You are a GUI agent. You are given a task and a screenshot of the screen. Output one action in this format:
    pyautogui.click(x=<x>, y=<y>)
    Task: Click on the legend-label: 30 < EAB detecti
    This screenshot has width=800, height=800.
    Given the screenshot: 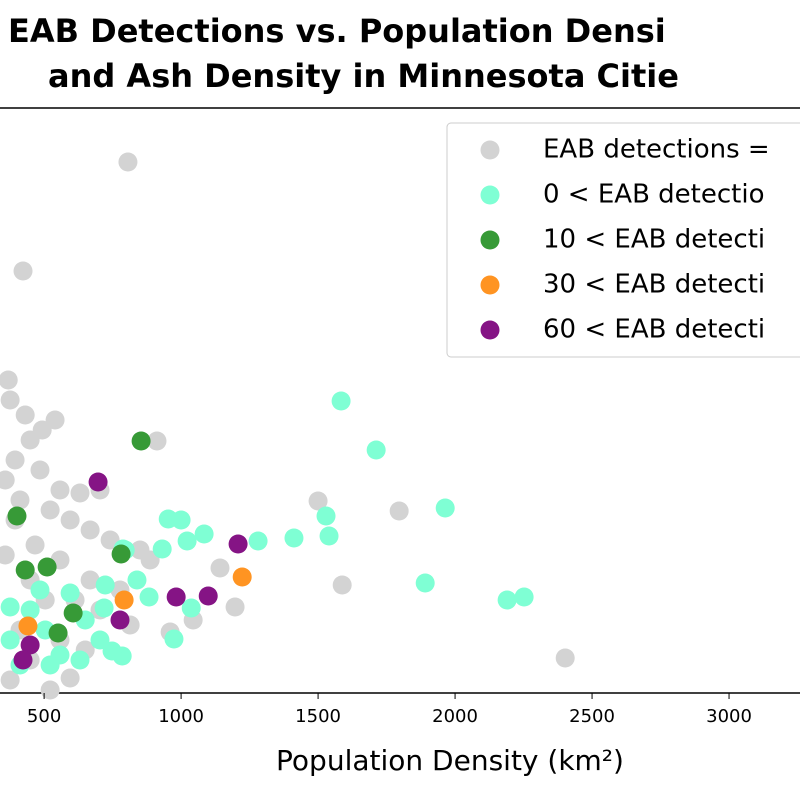 What is the action you would take?
    pyautogui.click(x=654, y=285)
    